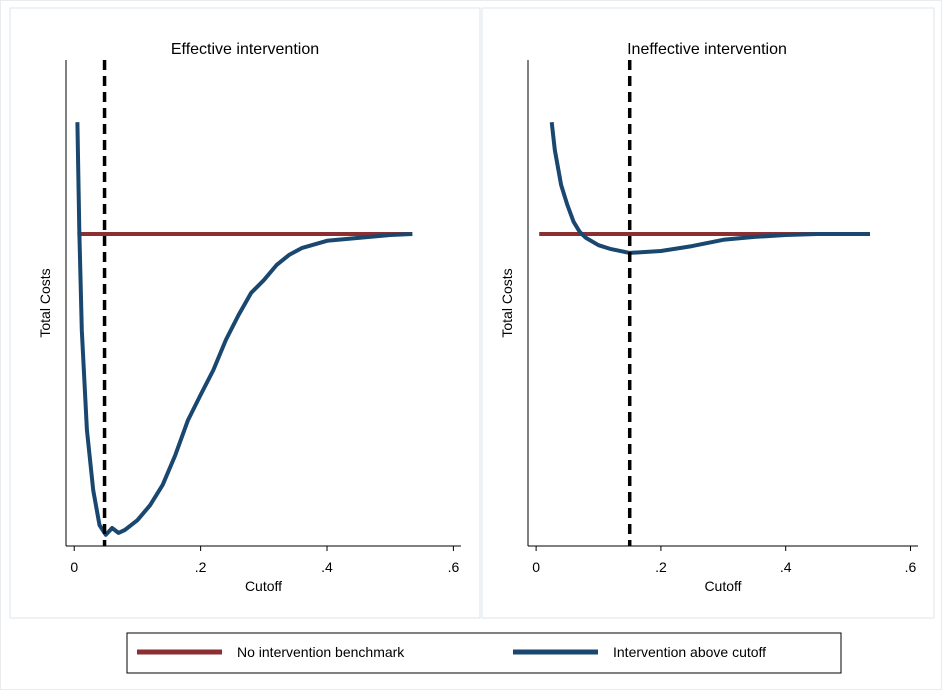 The width and height of the screenshot is (942, 690). I want to click on legend-label: No intervention benchmark, so click(321, 652).